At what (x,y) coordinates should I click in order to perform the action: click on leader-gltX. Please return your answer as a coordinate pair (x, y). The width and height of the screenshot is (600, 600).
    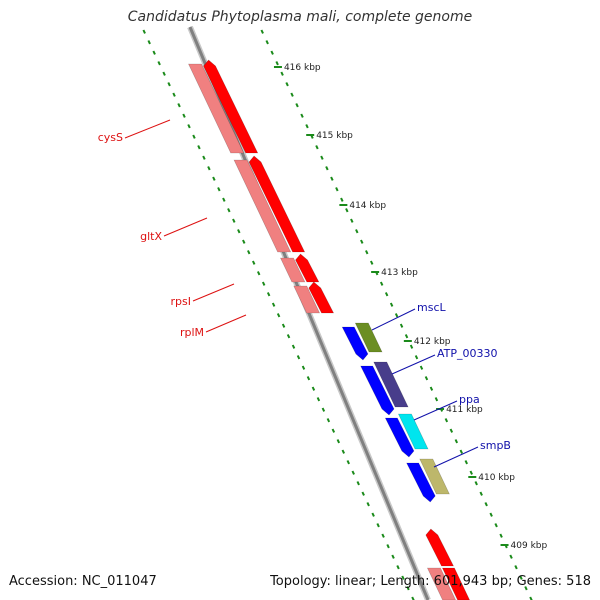
    Looking at the image, I should click on (185, 227).